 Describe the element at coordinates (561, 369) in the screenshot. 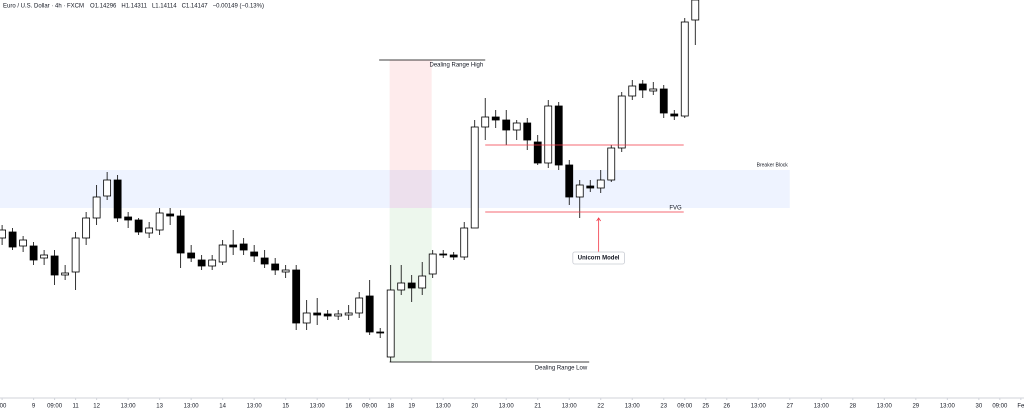

I see `level-label: Dealing Range Low` at that location.